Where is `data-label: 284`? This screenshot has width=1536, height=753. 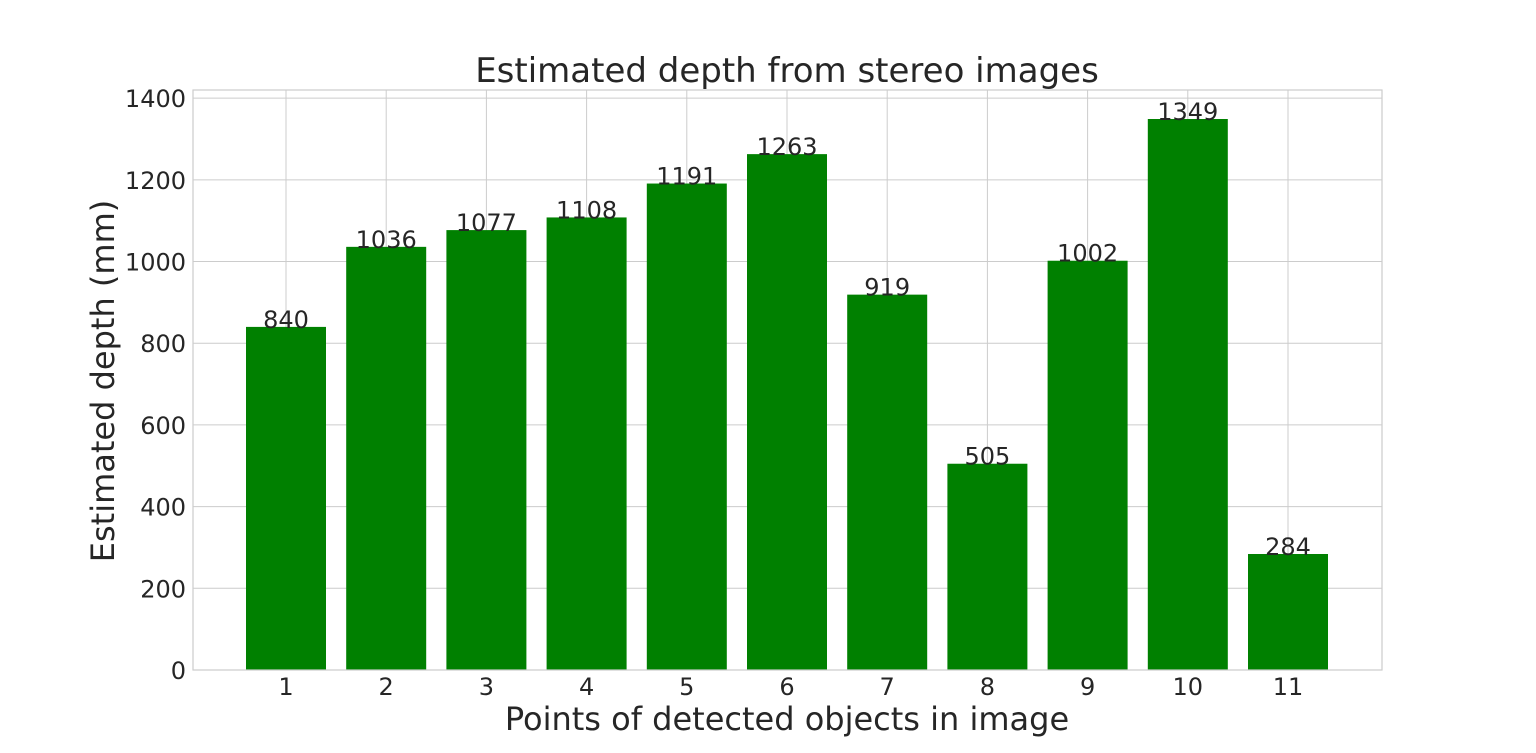 data-label: 284 is located at coordinates (1288, 547).